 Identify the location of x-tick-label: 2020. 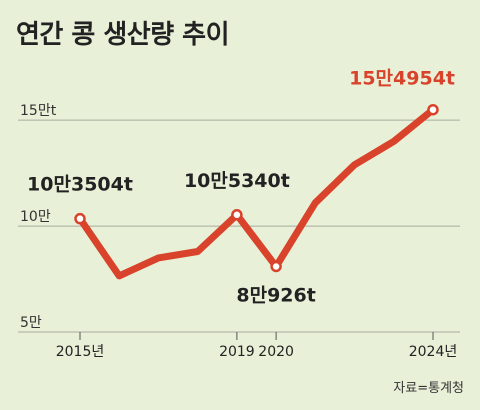
(276, 352).